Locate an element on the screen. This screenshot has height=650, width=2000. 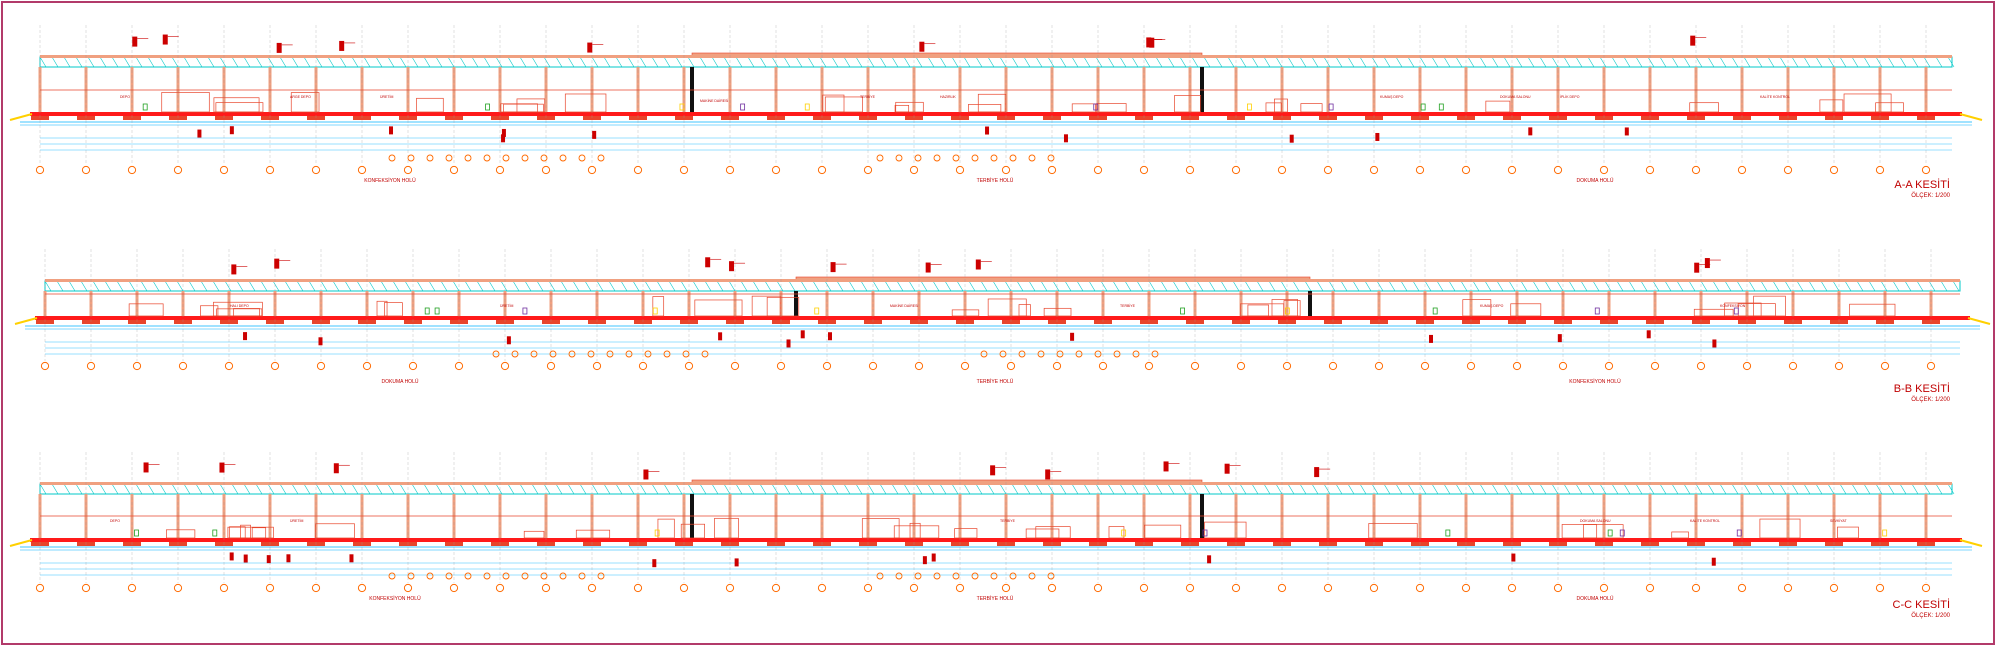
end-ramp is located at coordinates (21, 543).